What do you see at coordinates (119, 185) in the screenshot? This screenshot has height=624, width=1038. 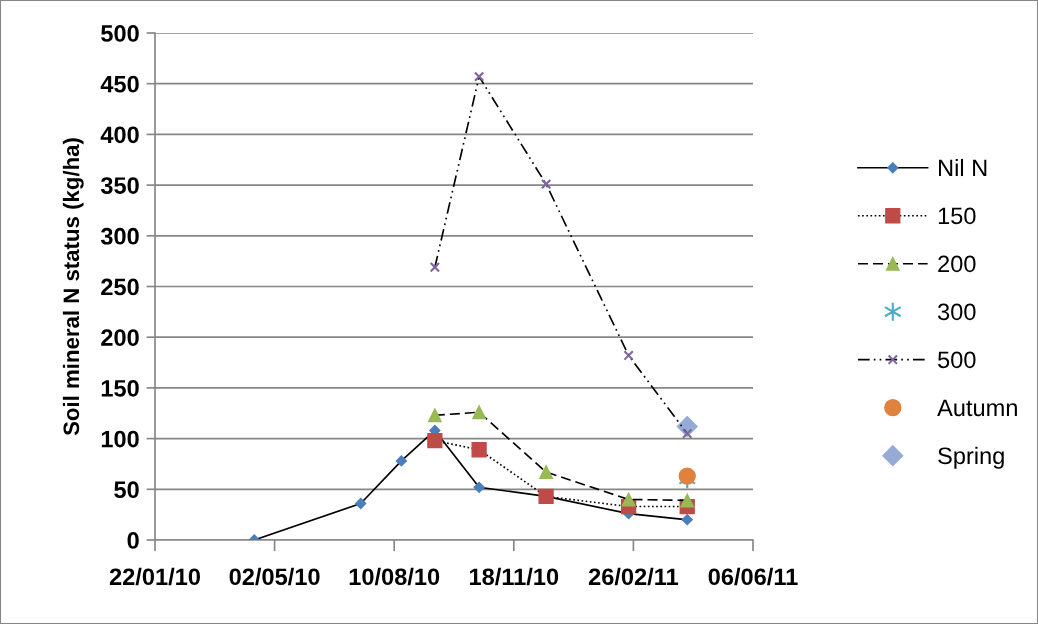 I see `y-tick-label: 350` at bounding box center [119, 185].